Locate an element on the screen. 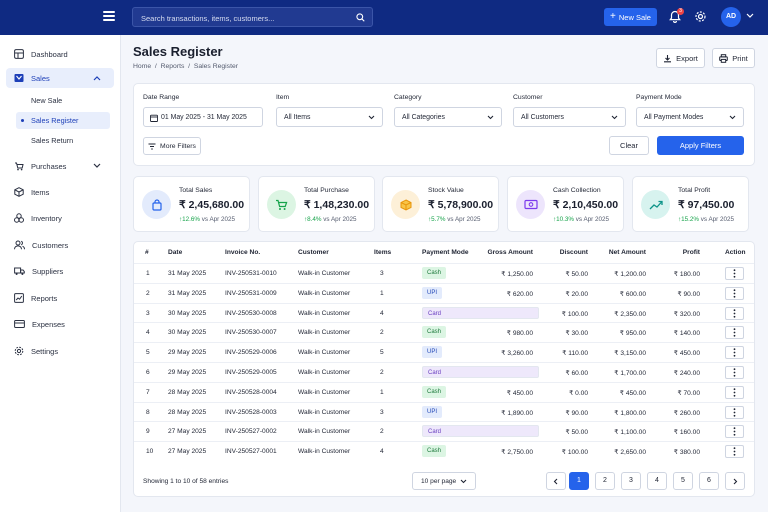 Image resolution: width=768 pixels, height=512 pixels. sidebar-subitem-sales-return: Sales Return is located at coordinates (63, 140).